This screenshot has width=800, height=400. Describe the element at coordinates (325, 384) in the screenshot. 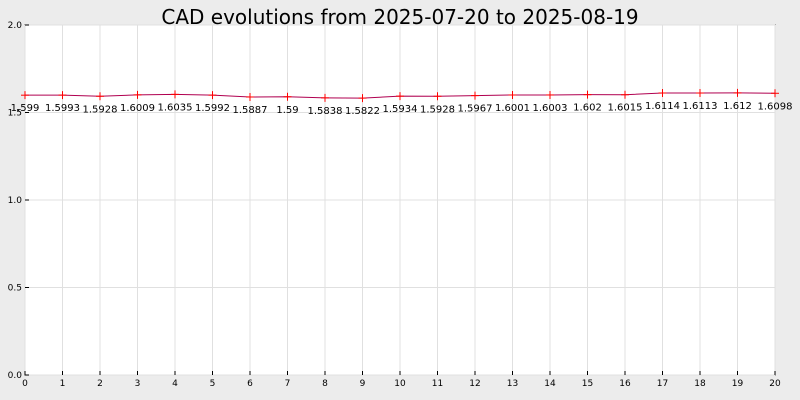

I see `x-tick-label: 8` at that location.